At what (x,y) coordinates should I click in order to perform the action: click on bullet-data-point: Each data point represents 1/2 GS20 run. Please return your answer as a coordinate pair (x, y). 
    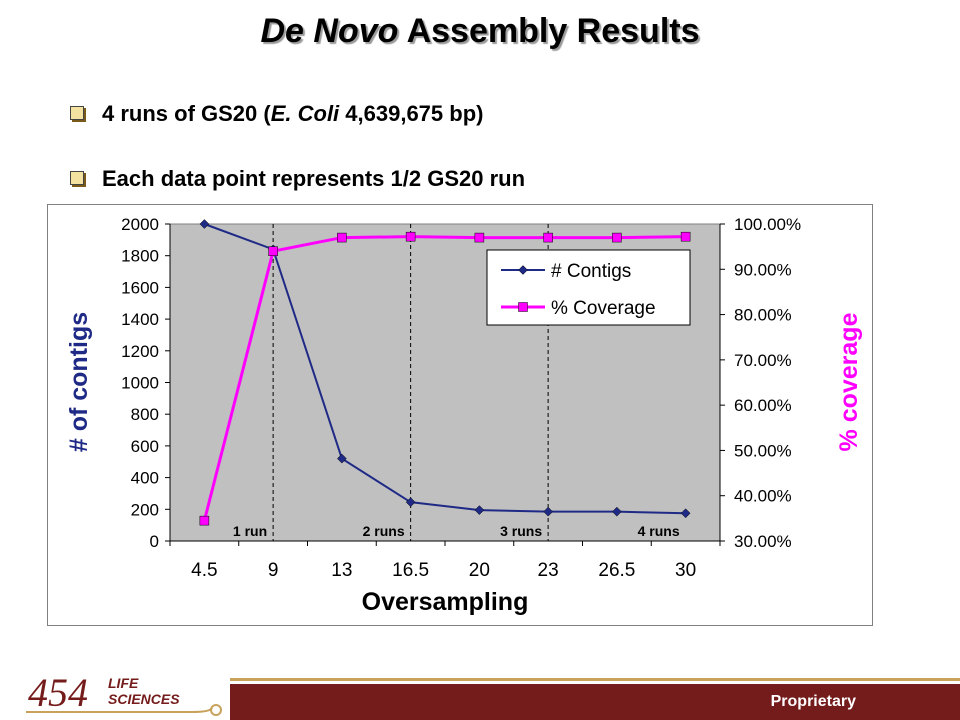
    Looking at the image, I should click on (297, 179).